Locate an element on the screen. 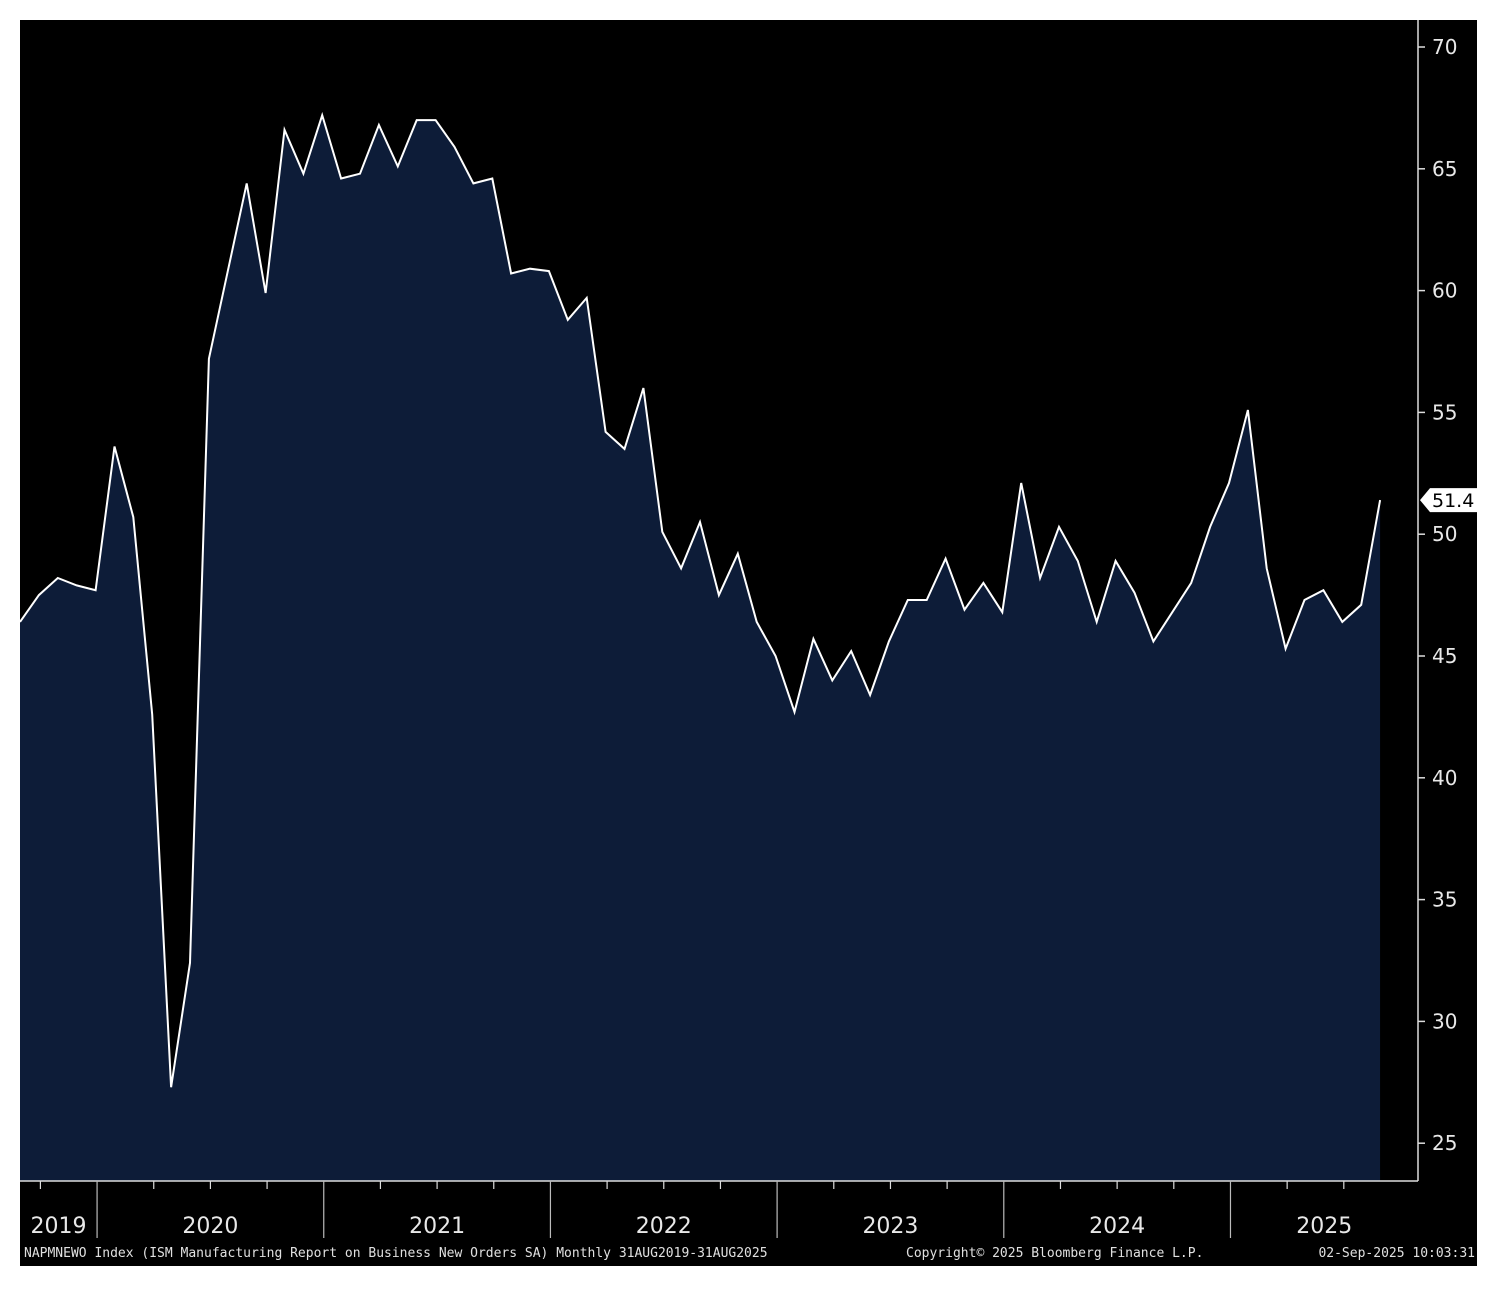 The width and height of the screenshot is (1508, 1300). y-tick-label: 40 is located at coordinates (1444, 778).